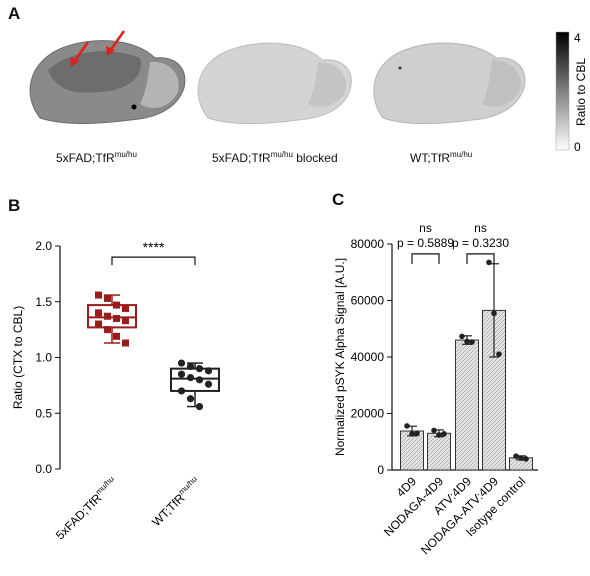 The width and height of the screenshot is (590, 576). What do you see at coordinates (176, 502) in the screenshot?
I see `x-tick-label: WT;TfRmu/hu` at bounding box center [176, 502].